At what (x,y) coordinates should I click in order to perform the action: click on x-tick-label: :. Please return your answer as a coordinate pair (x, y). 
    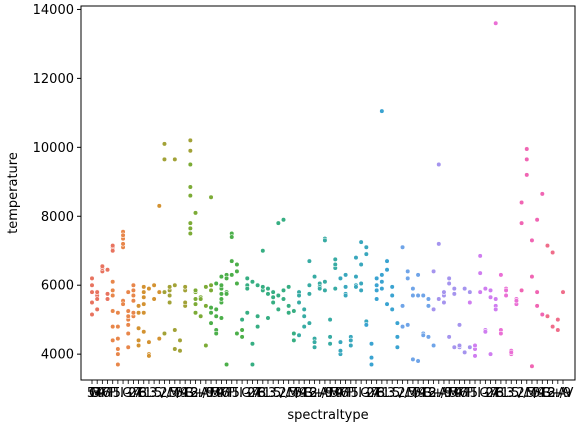
    Looking at the image, I should click on (267, 393).